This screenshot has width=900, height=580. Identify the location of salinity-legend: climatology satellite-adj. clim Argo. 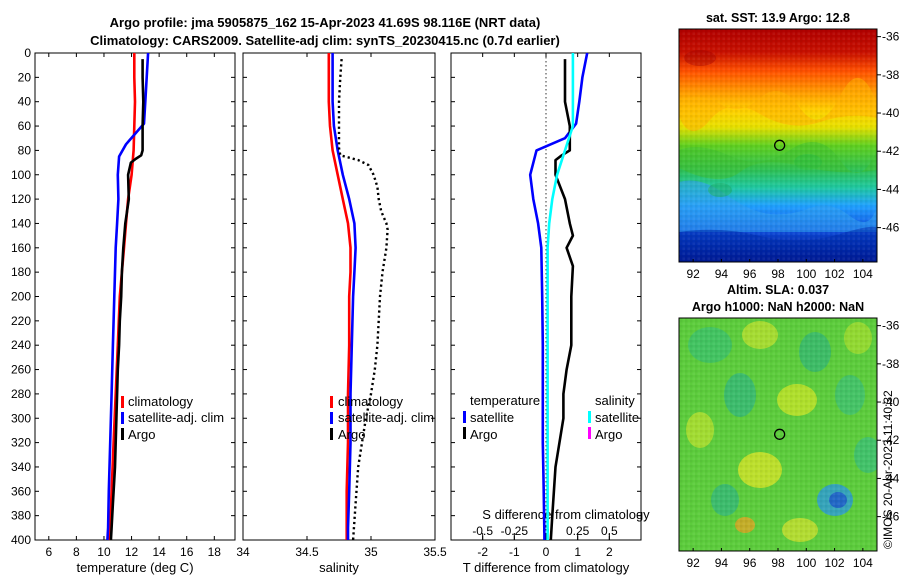
(382, 418).